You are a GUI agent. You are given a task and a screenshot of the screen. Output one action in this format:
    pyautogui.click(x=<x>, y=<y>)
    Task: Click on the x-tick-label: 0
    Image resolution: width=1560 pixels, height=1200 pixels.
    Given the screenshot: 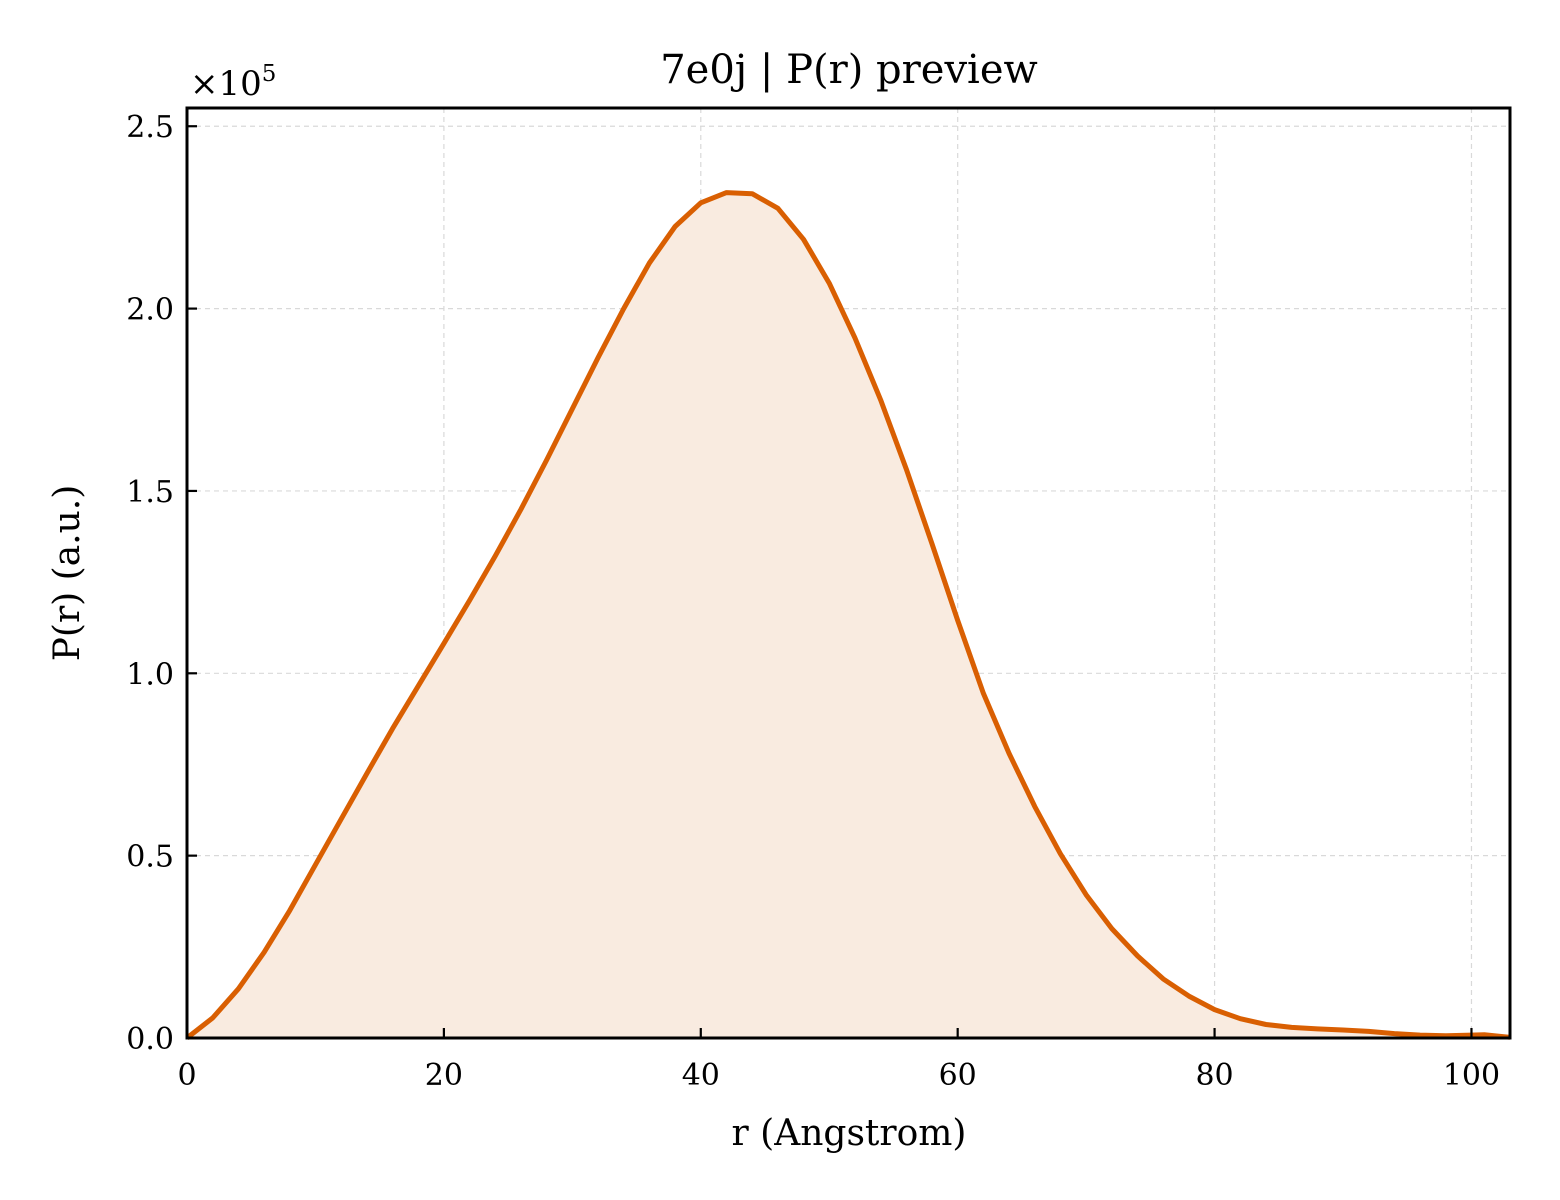 What is the action you would take?
    pyautogui.click(x=186, y=1075)
    